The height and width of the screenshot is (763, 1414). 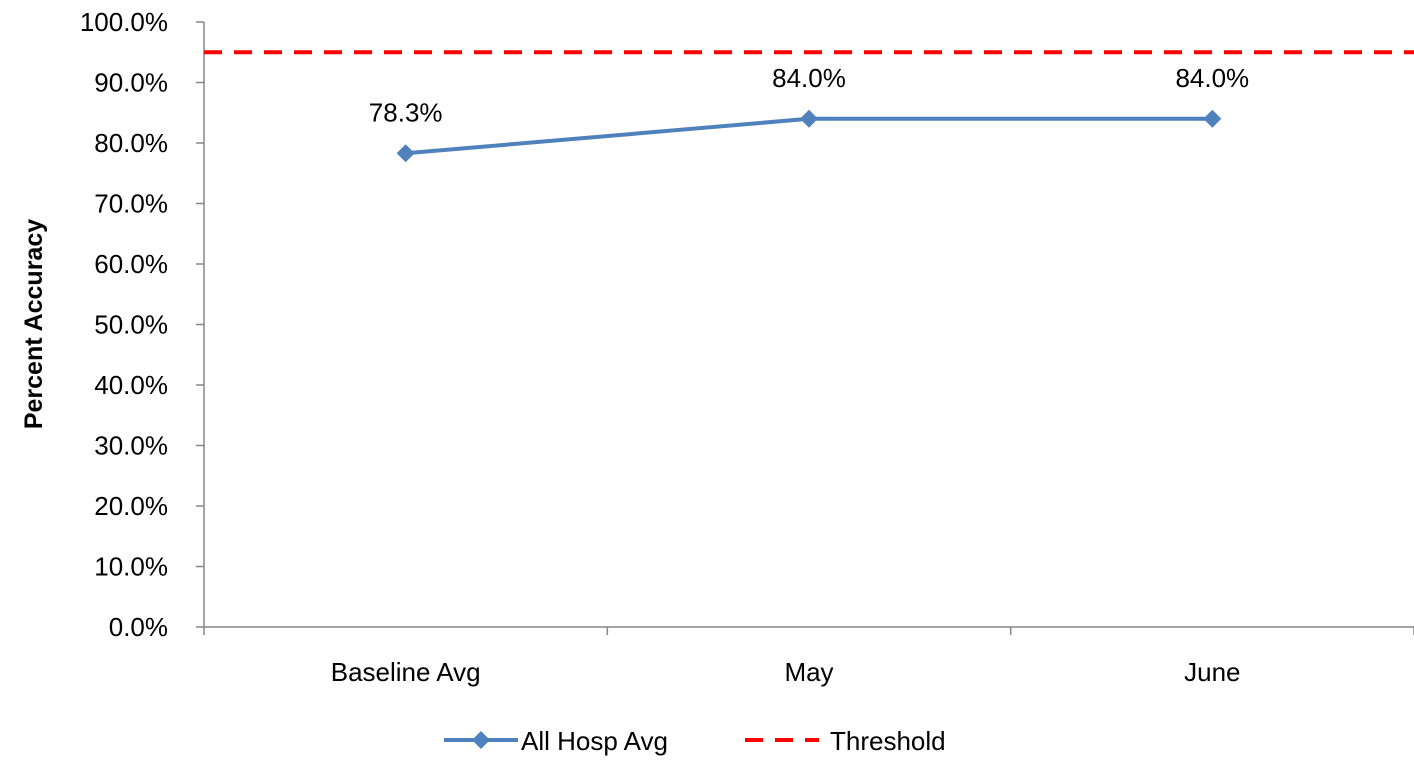 What do you see at coordinates (131, 83) in the screenshot?
I see `y-tick-label: 90.0%` at bounding box center [131, 83].